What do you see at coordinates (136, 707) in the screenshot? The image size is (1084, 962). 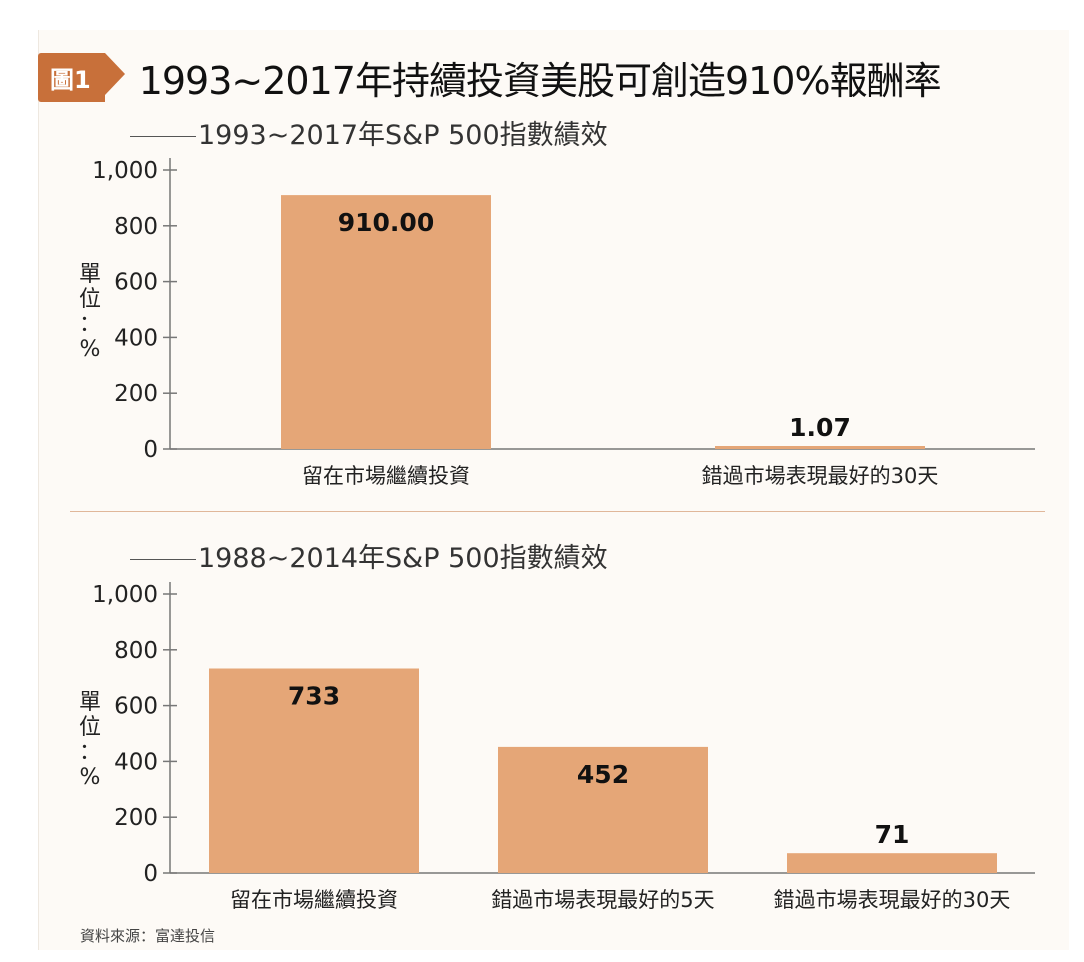 I see `chart2-y-tick-label: 600` at bounding box center [136, 707].